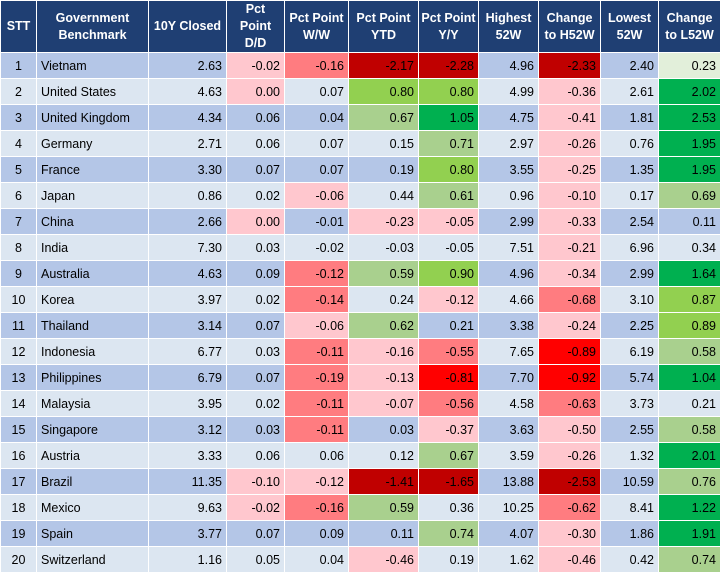 This screenshot has height=576, width=720. What do you see at coordinates (92, 247) in the screenshot?
I see `cell-benchmark: India` at bounding box center [92, 247].